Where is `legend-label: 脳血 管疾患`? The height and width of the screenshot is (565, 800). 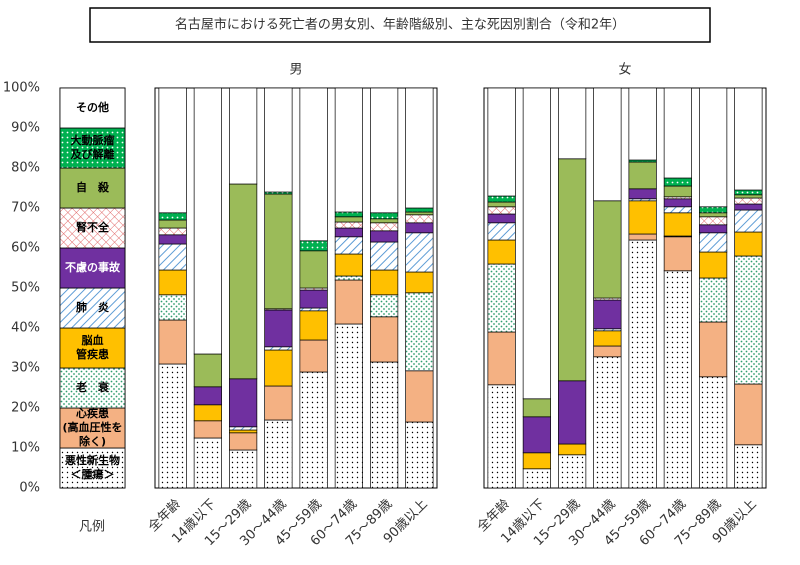
legend-label: 脳血 管疾患 is located at coordinates (92, 347).